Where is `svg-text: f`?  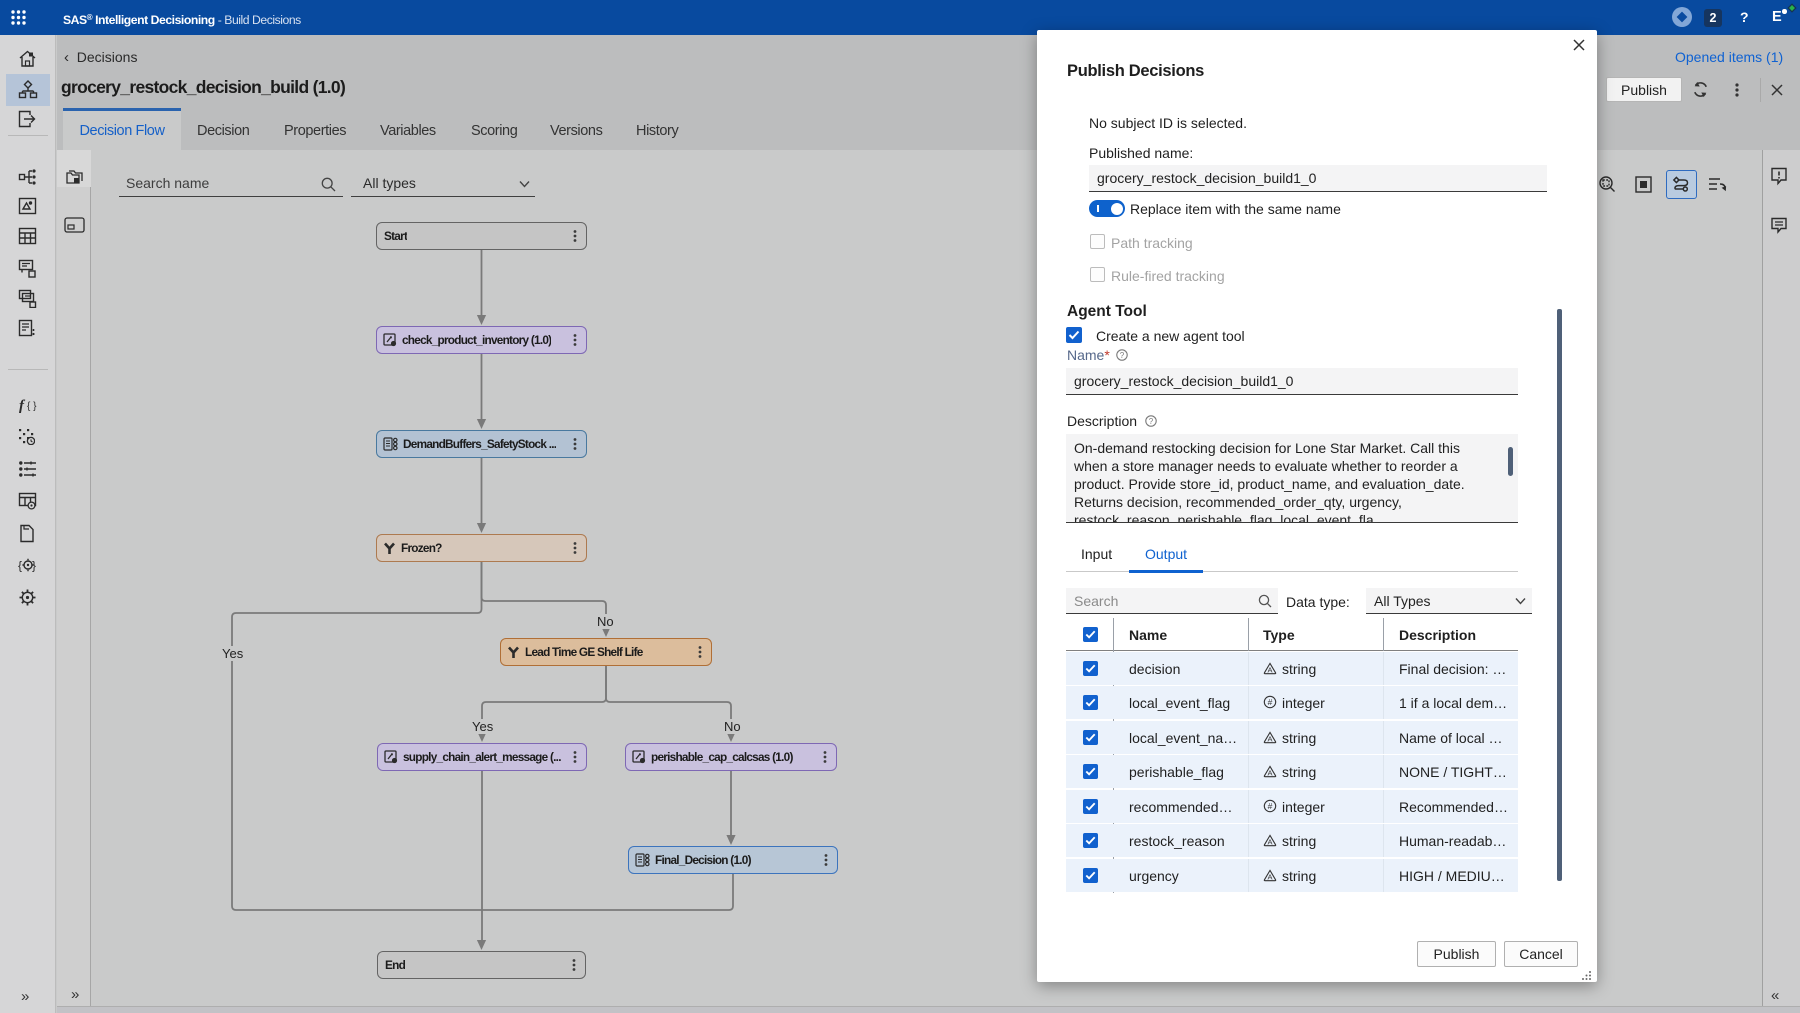 svg-text: f is located at coordinates (22, 406).